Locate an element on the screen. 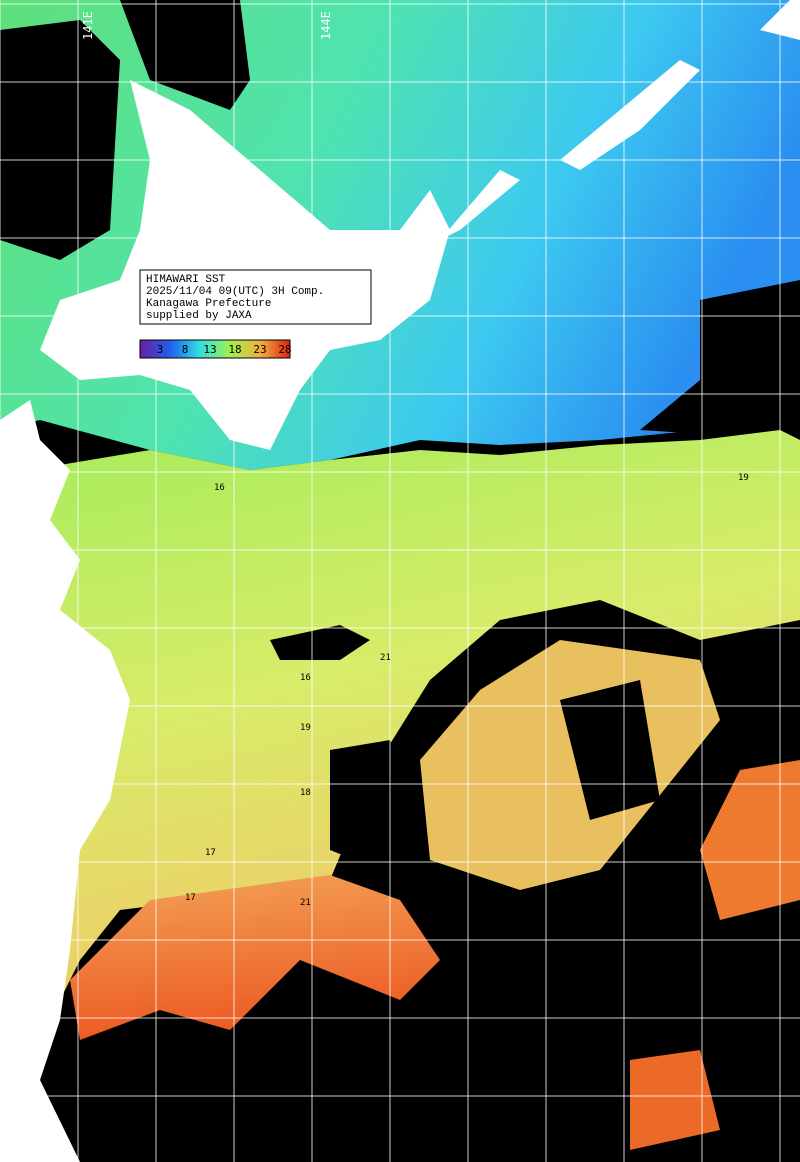 This screenshot has width=800, height=1162. color-scale-label: 3 is located at coordinates (160, 349).